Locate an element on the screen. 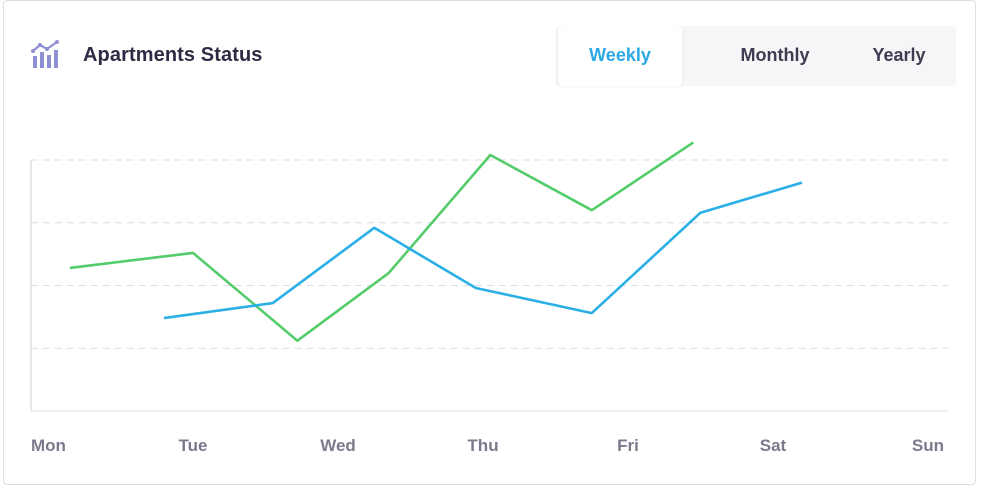 This screenshot has height=489, width=981. period-tabs: Weekly Monthly Yearly is located at coordinates (756, 56).